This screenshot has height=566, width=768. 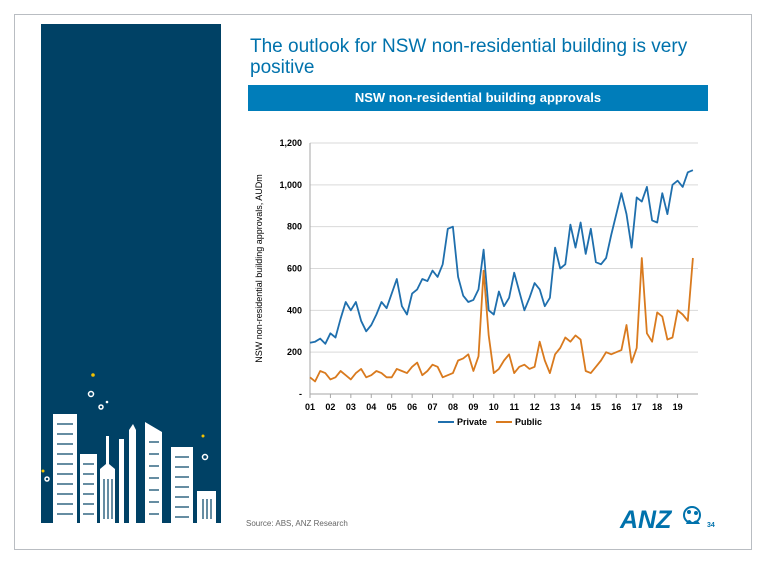 What do you see at coordinates (294, 352) in the screenshot?
I see `y-tick-label: 200` at bounding box center [294, 352].